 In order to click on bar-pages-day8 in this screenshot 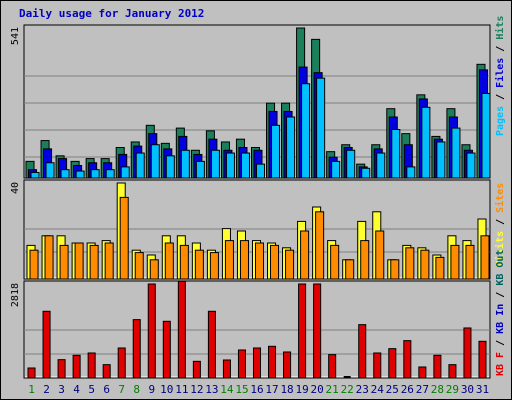, I will do `click(140, 165)`.